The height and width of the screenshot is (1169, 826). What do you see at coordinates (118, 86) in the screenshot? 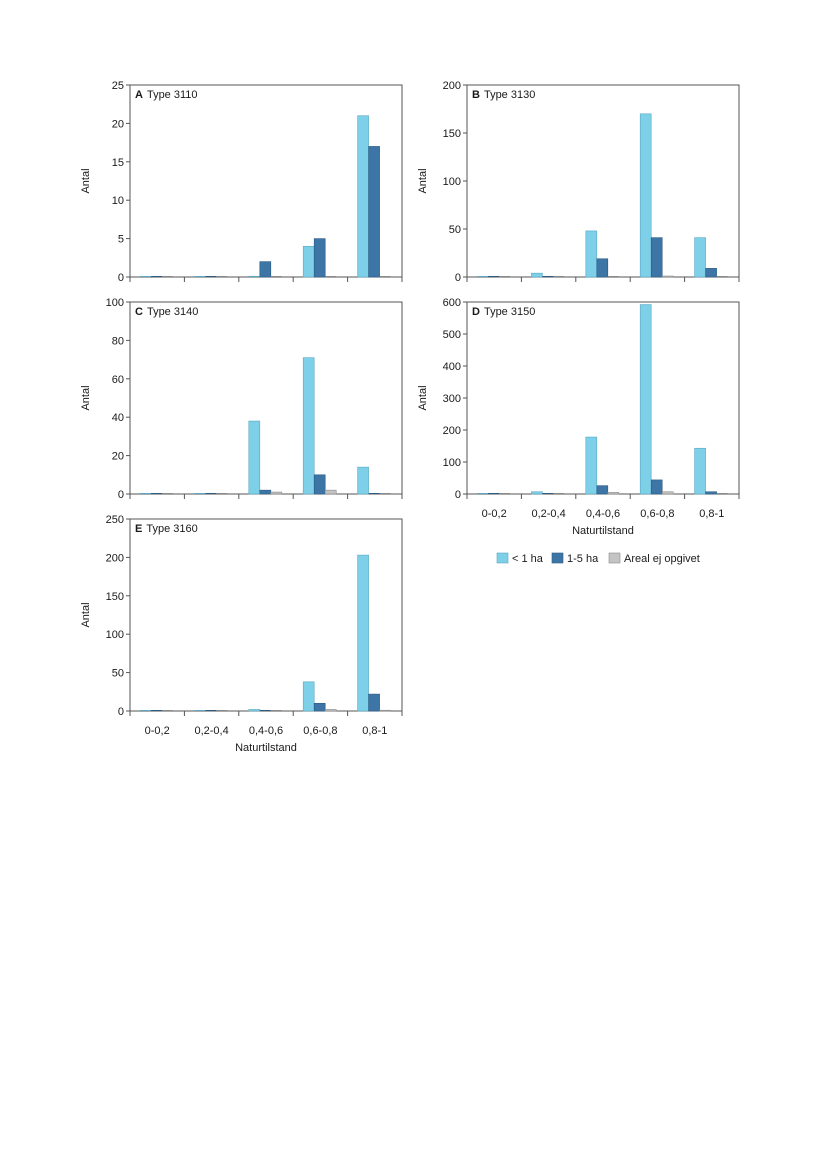
I see `y-tick-label: 25` at bounding box center [118, 86].